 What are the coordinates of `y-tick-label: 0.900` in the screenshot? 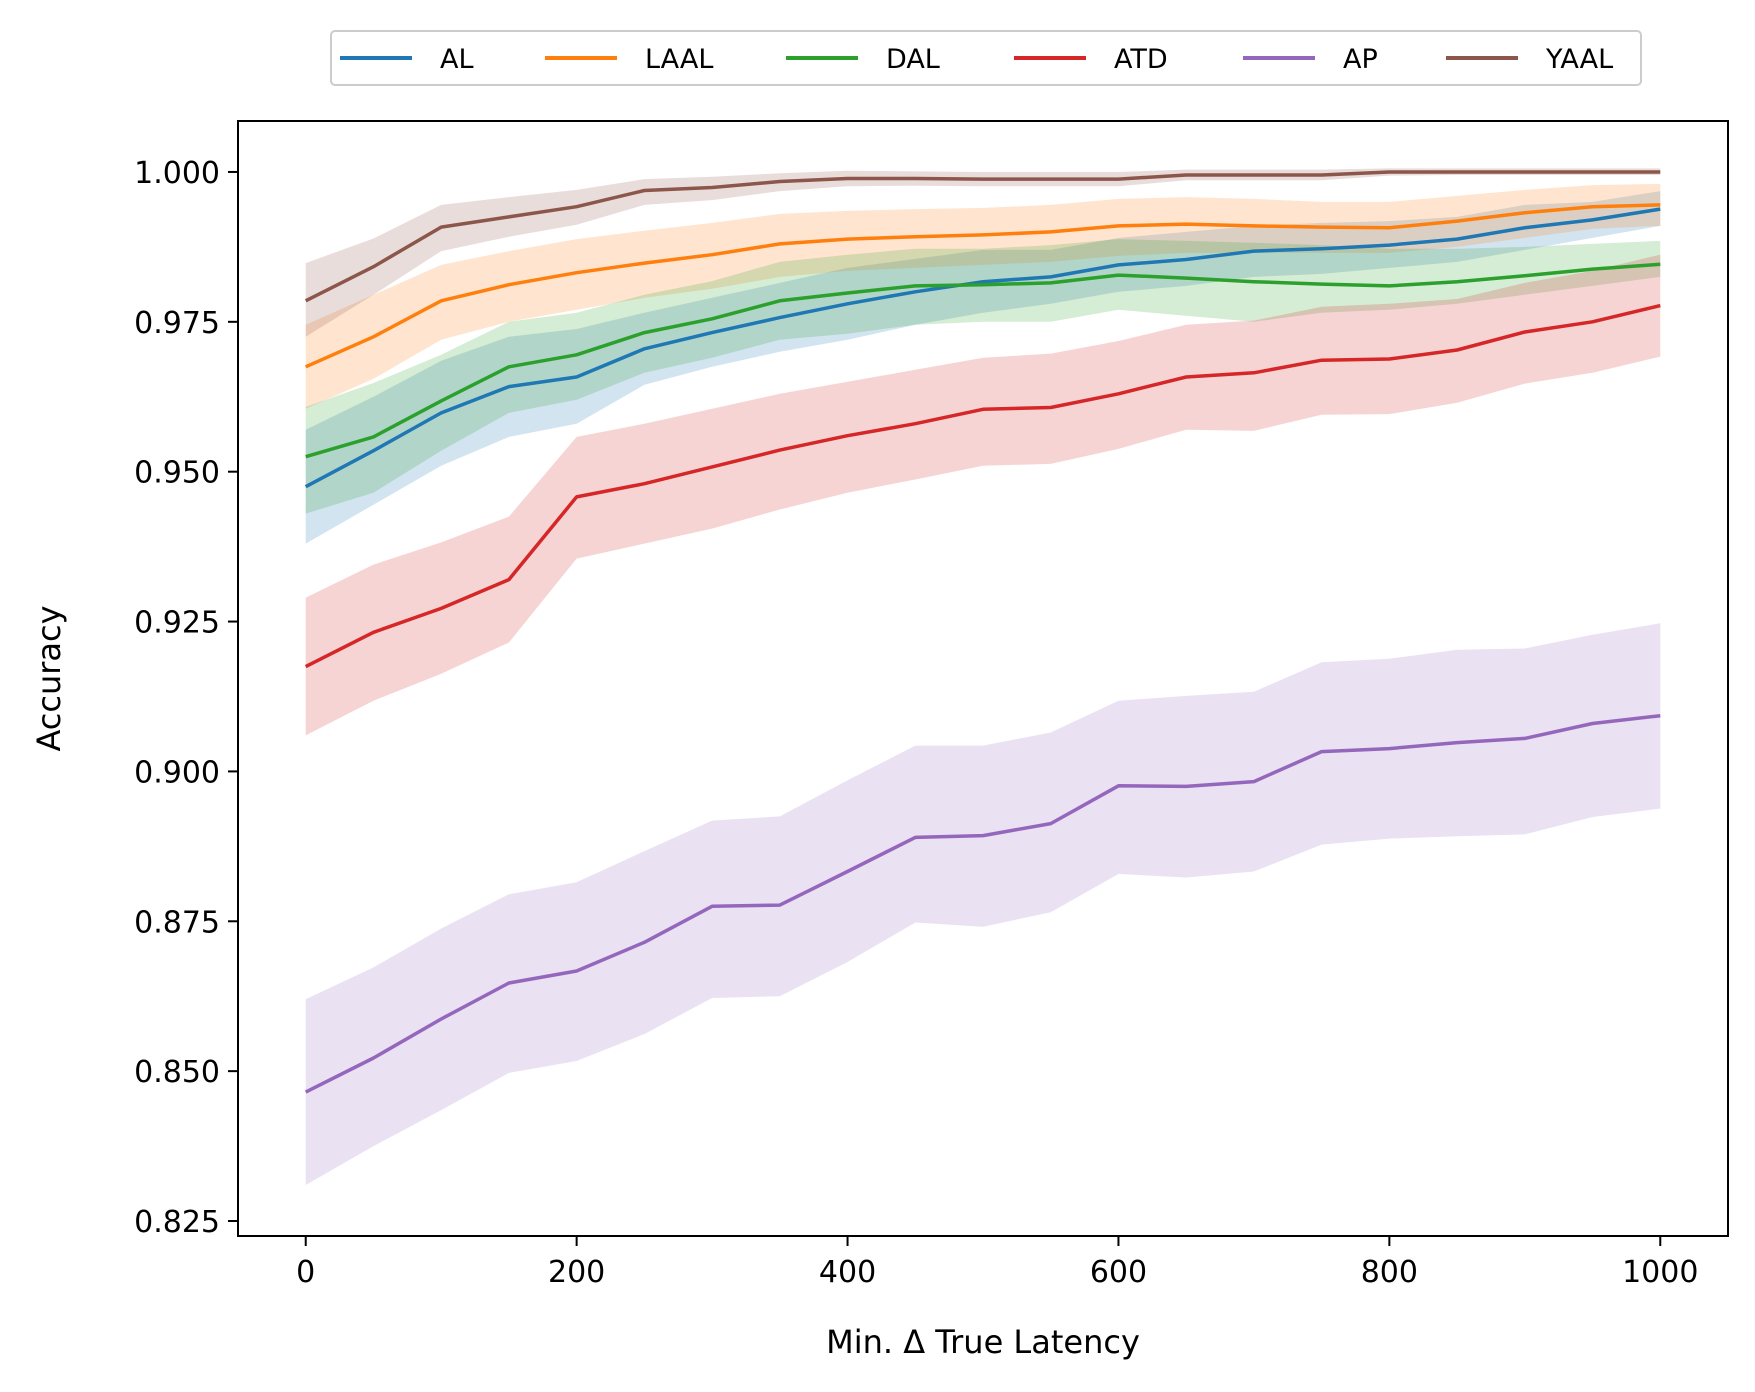 It's located at (177, 772).